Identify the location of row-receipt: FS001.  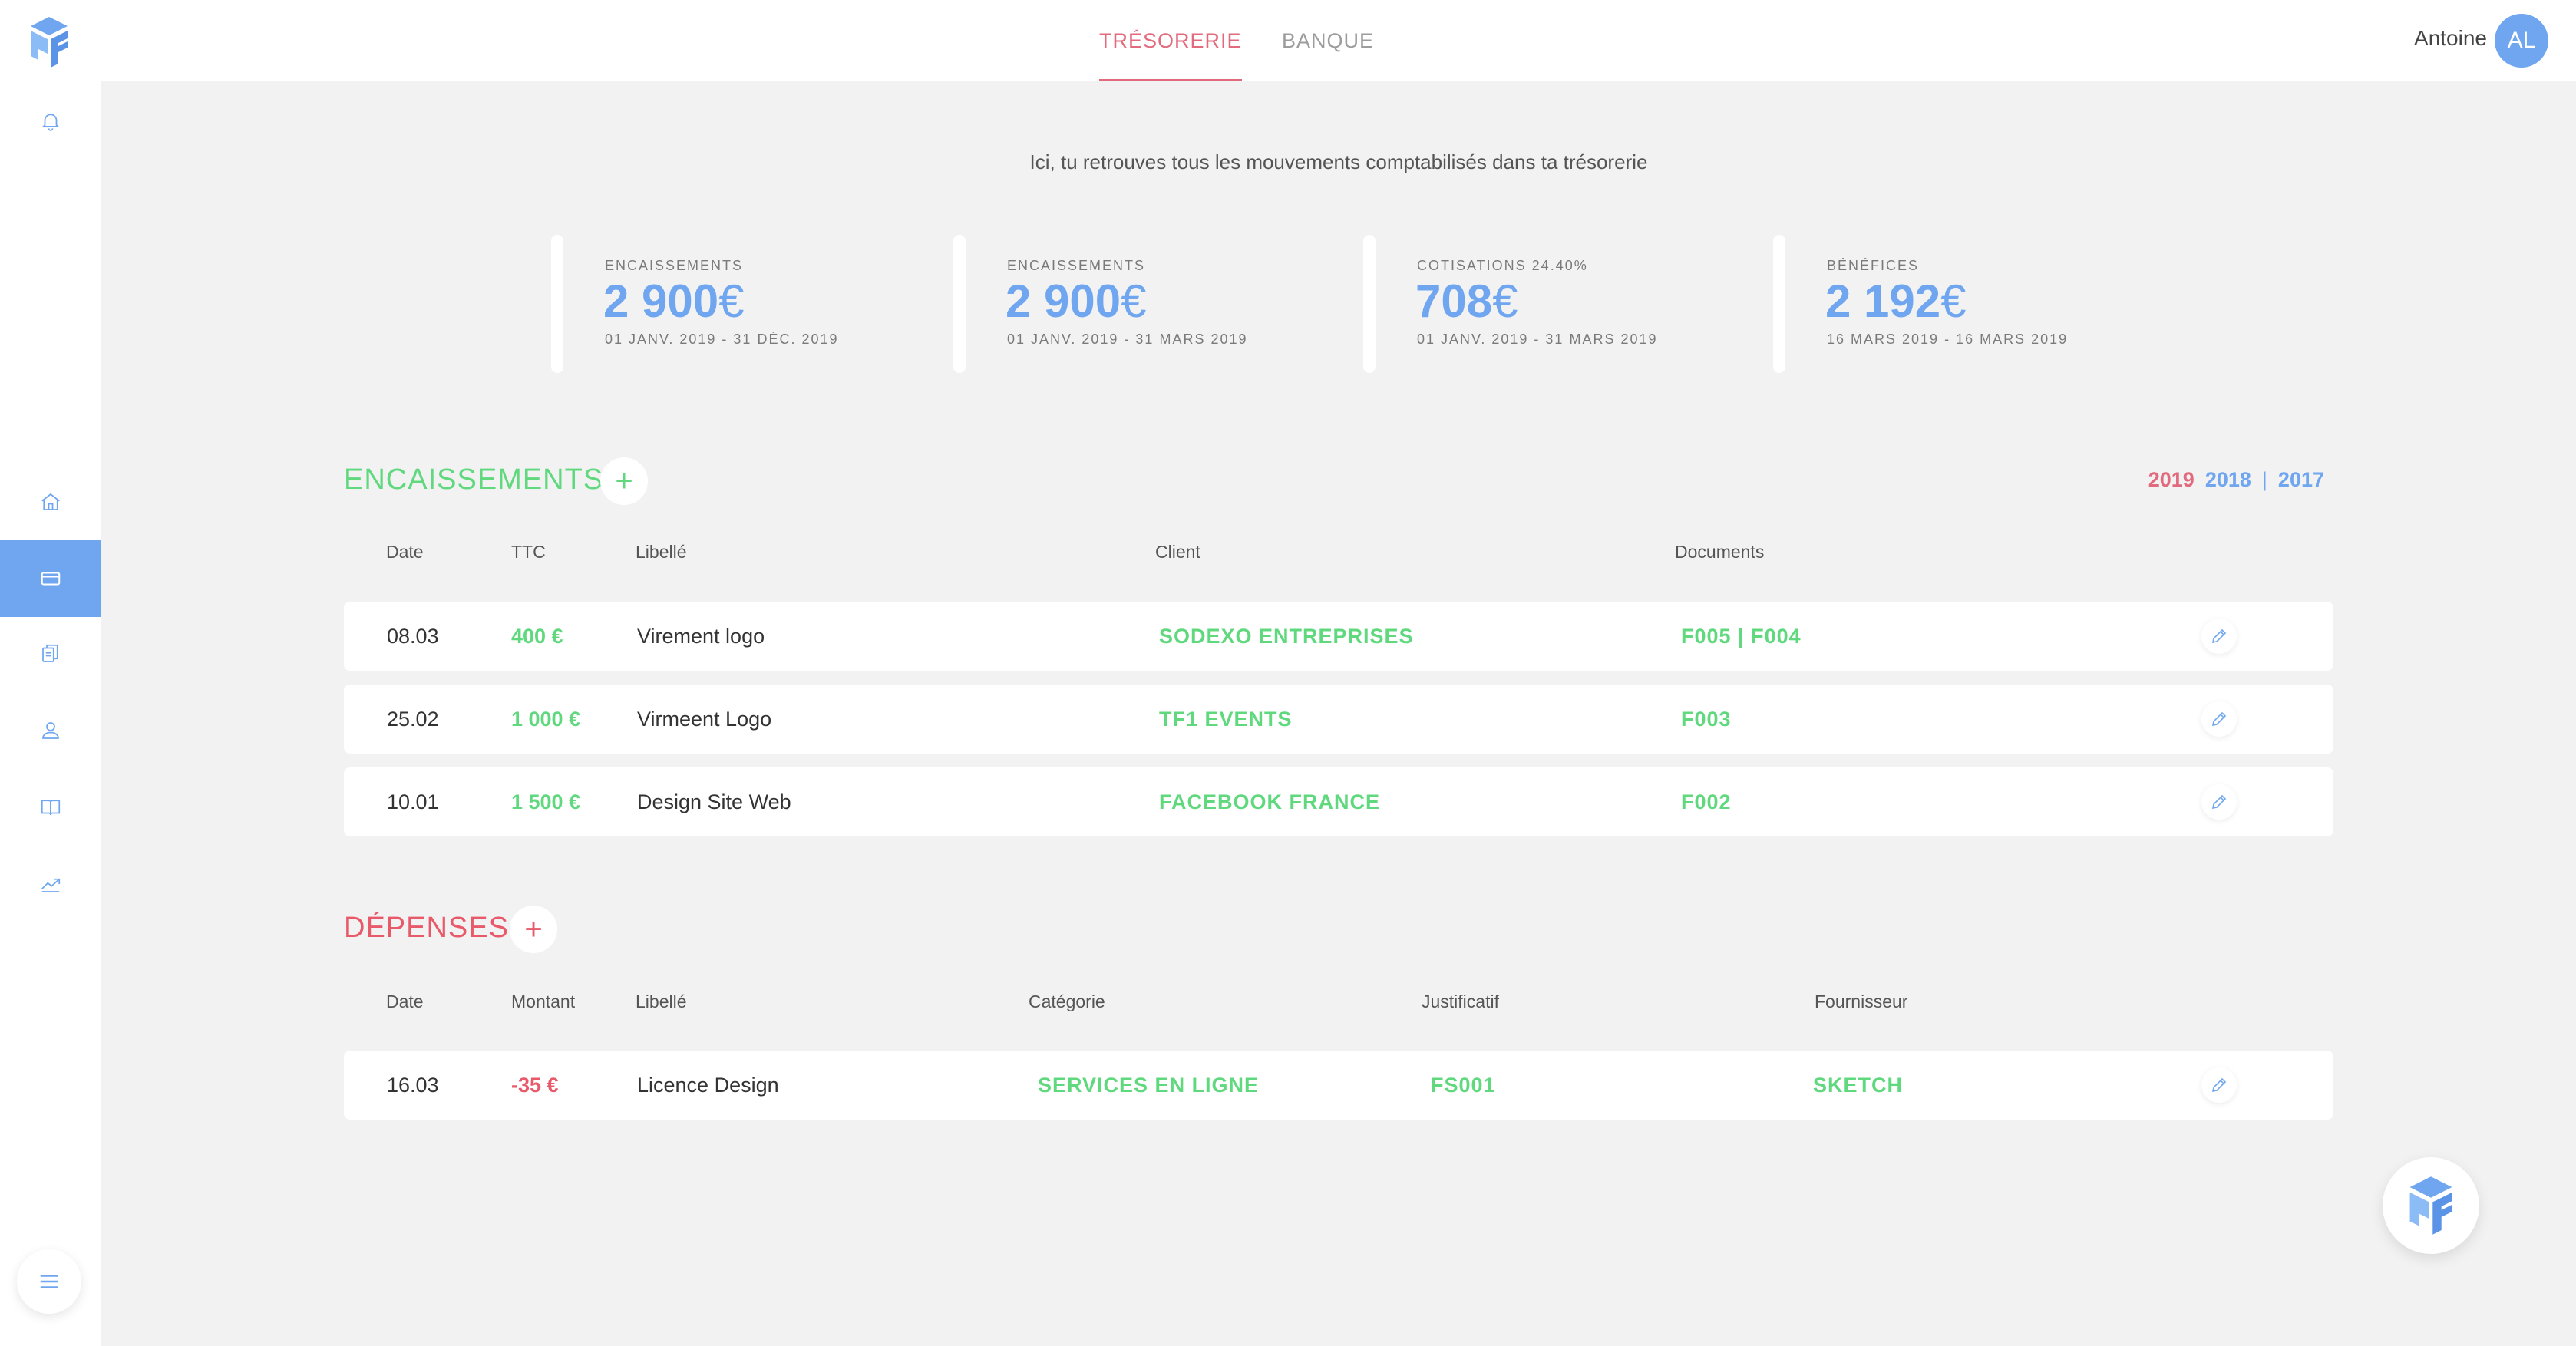
(1463, 1085).